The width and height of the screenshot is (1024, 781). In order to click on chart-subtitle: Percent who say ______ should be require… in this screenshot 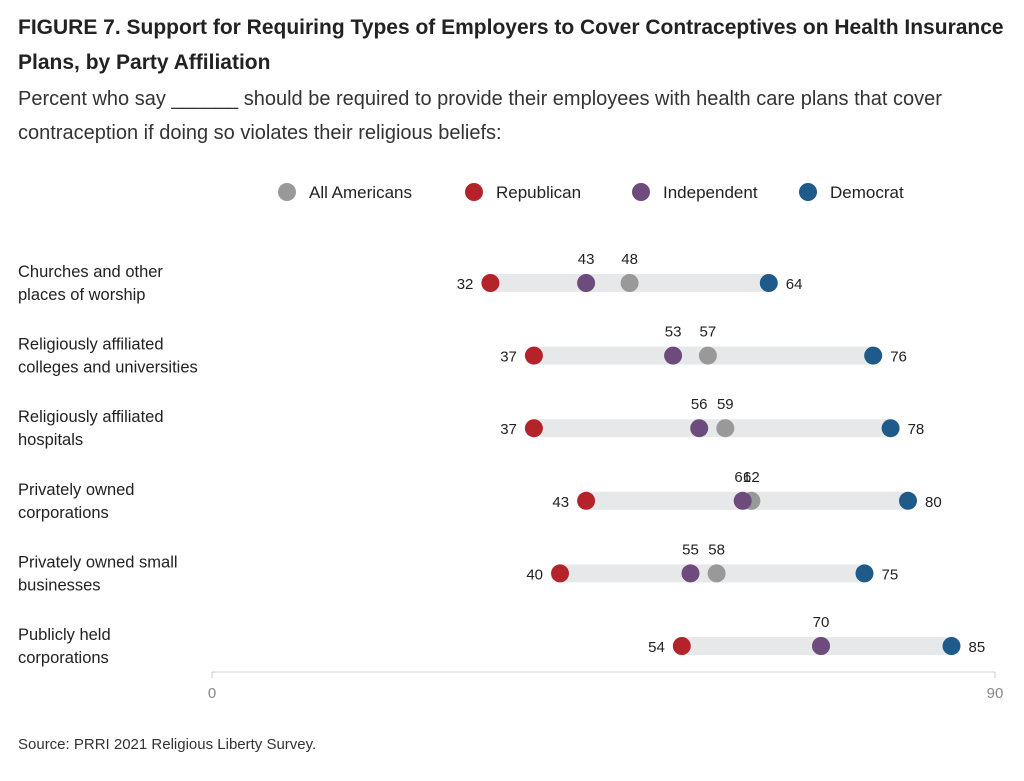, I will do `click(480, 116)`.